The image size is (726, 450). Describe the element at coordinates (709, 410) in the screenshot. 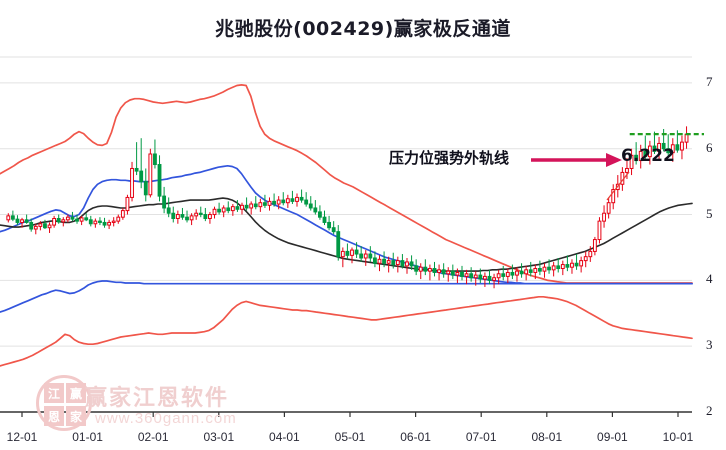

I see `y-axis-tick-2: 2` at that location.